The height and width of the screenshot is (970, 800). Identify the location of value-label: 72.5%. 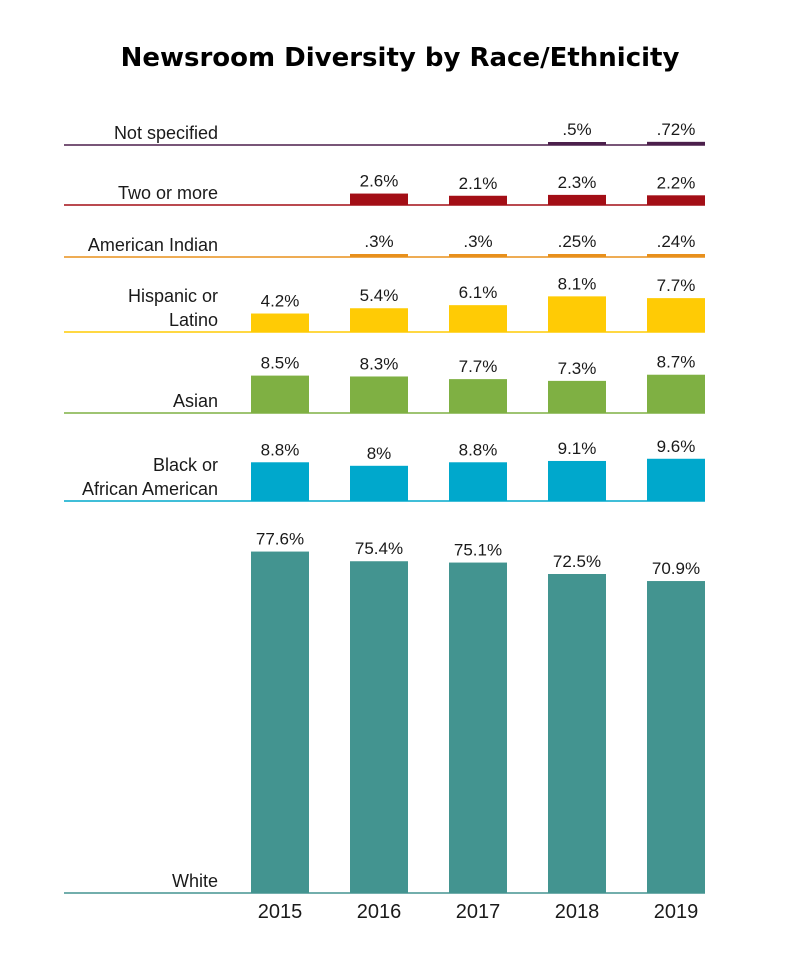
(577, 561).